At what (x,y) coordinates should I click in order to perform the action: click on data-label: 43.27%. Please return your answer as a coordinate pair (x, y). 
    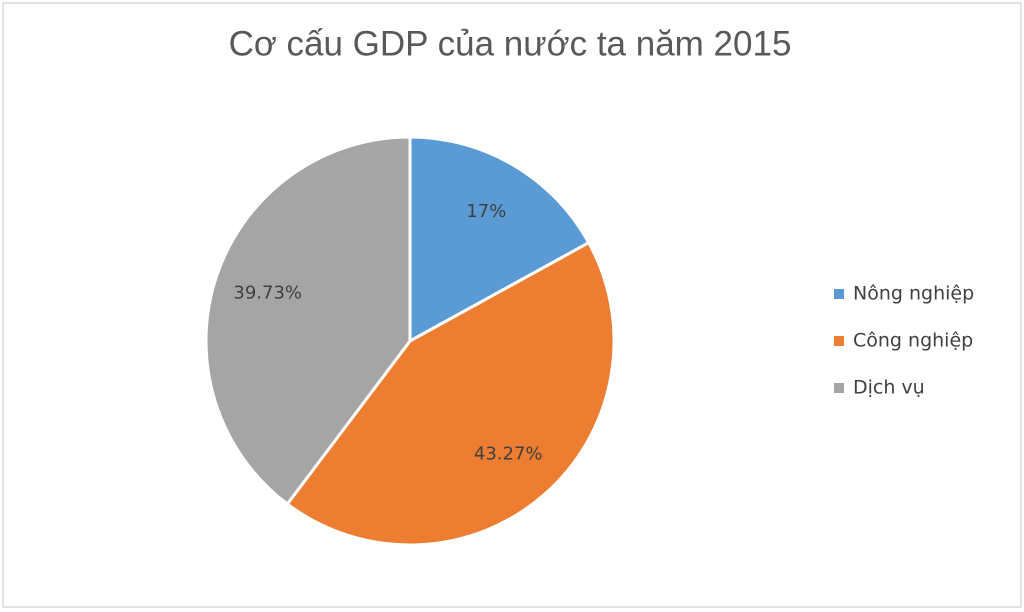
    Looking at the image, I should click on (508, 453).